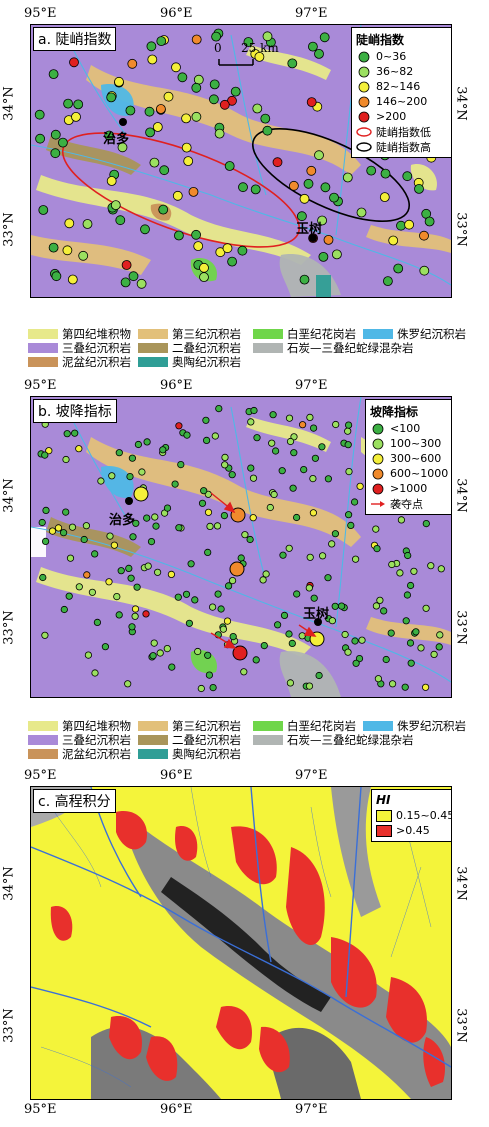  What do you see at coordinates (309, 229) in the screenshot?
I see `place-yushu: 玉树` at bounding box center [309, 229].